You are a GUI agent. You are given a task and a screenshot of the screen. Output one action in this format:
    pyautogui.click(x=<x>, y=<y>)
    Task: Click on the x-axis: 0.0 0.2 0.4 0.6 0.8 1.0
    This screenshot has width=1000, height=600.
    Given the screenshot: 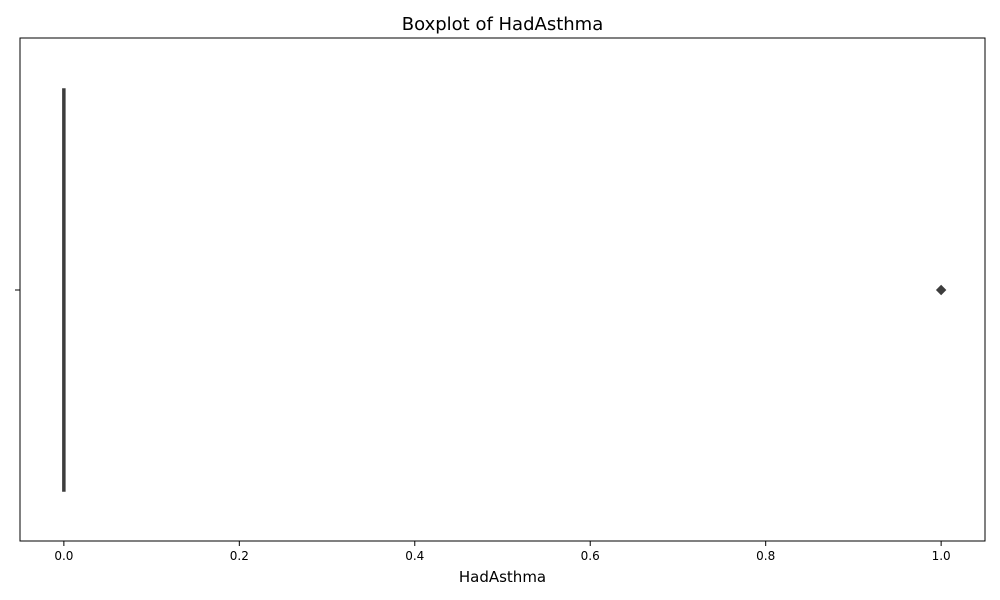 What is the action you would take?
    pyautogui.click(x=502, y=552)
    